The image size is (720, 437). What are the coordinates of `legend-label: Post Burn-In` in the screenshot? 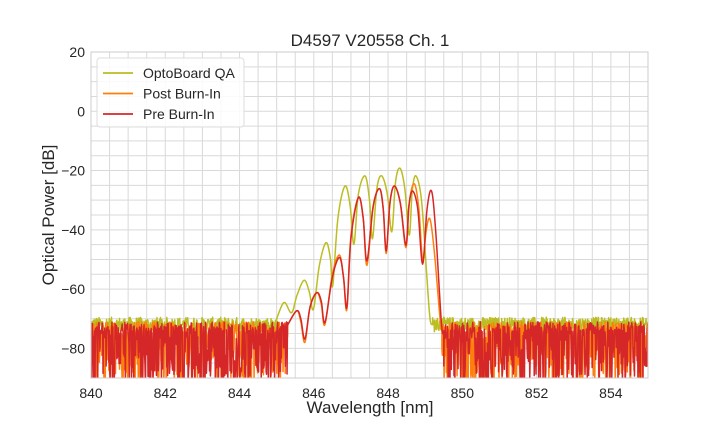 It's located at (182, 94).